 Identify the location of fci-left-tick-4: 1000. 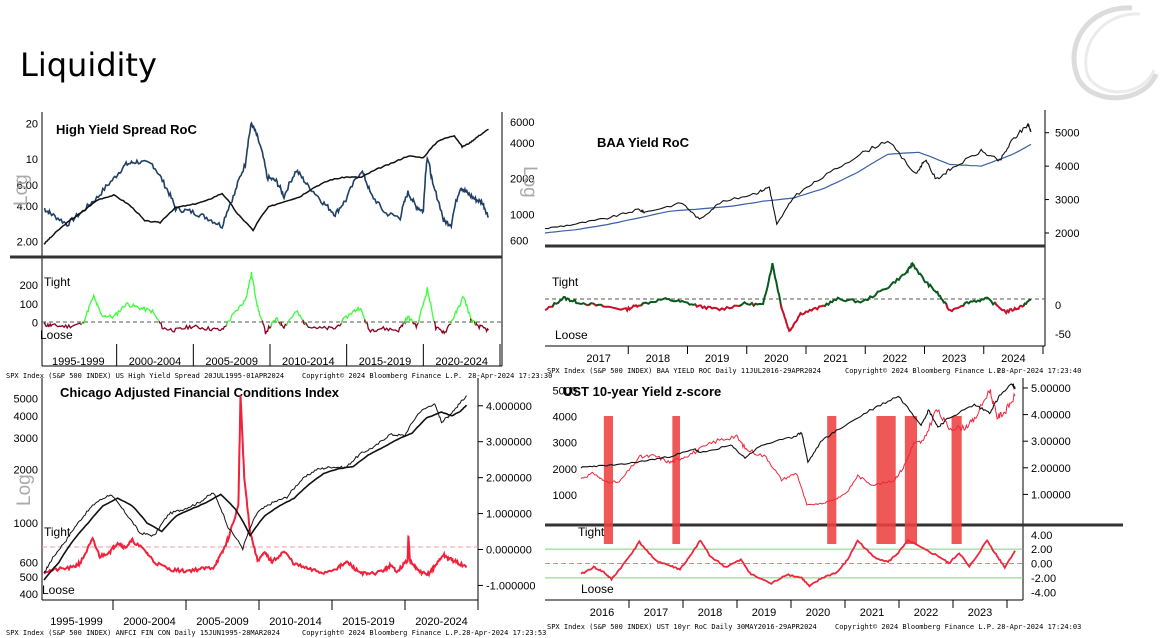
(26, 524).